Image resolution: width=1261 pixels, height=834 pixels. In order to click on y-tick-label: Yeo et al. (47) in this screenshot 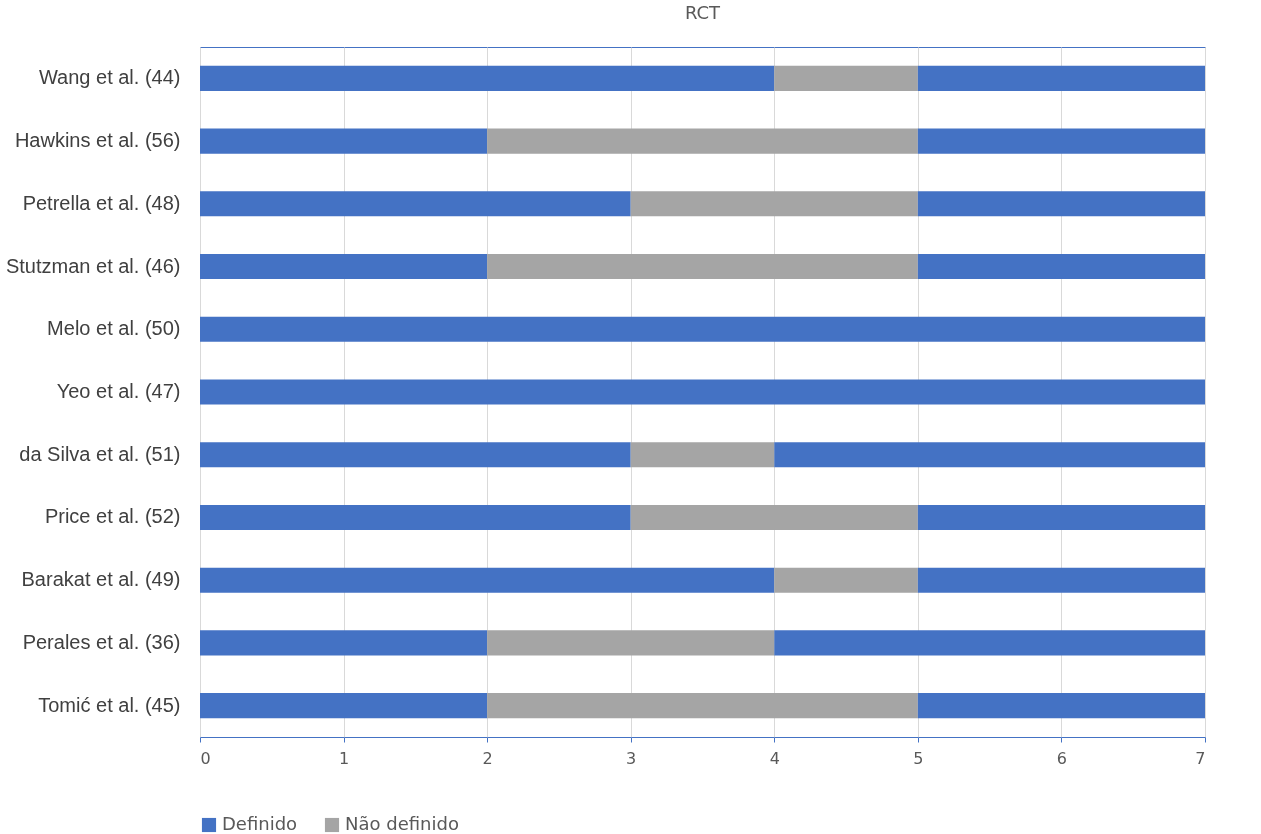, I will do `click(118, 391)`.